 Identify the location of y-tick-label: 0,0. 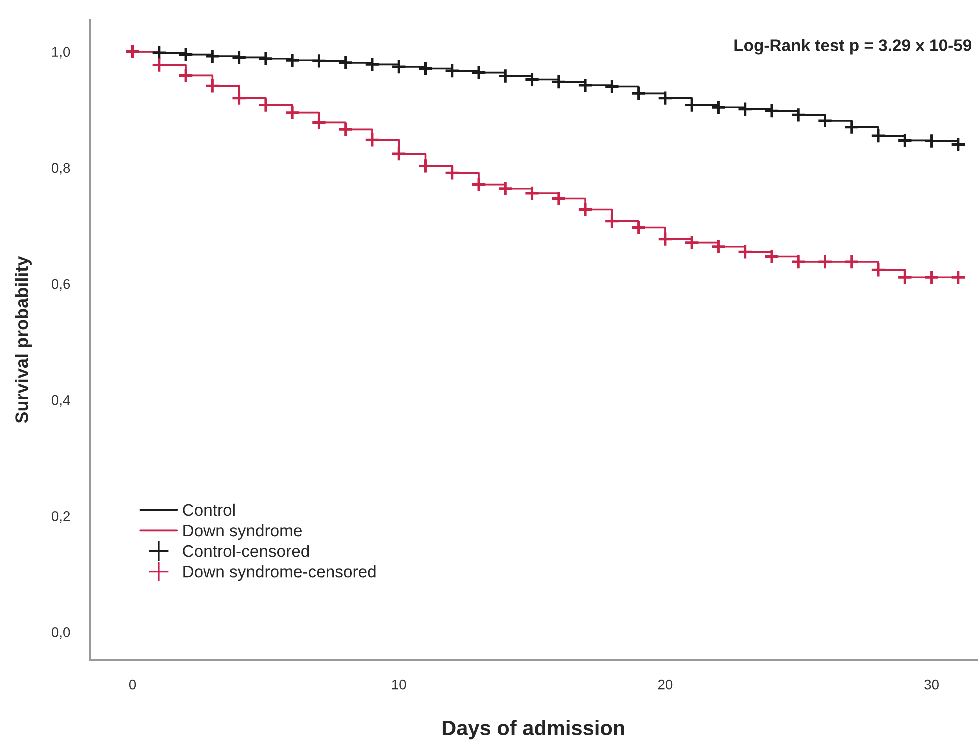
(61, 634).